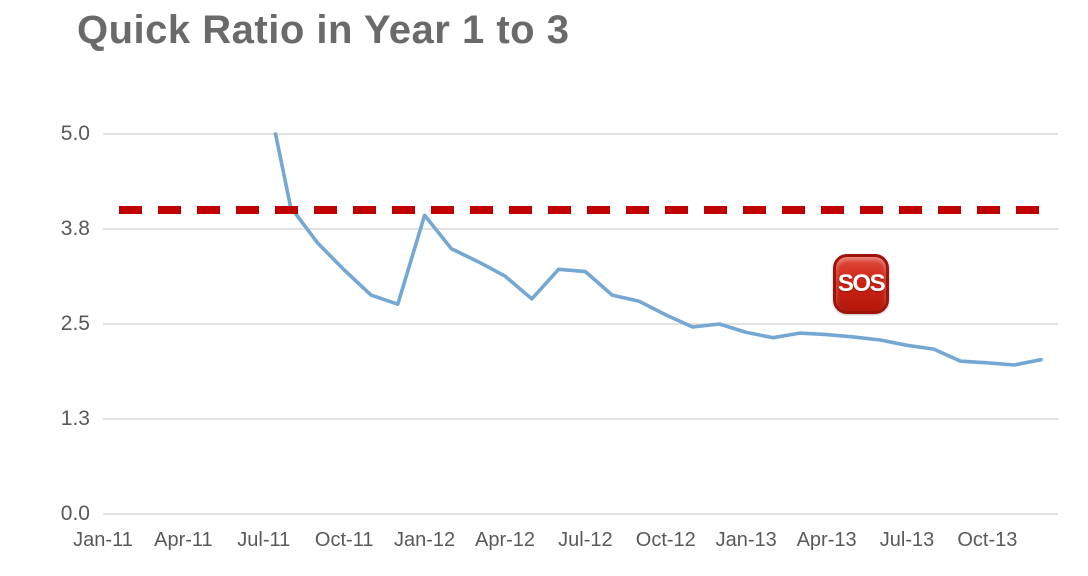  What do you see at coordinates (826, 540) in the screenshot?
I see `x-tick-label: Apr-13` at bounding box center [826, 540].